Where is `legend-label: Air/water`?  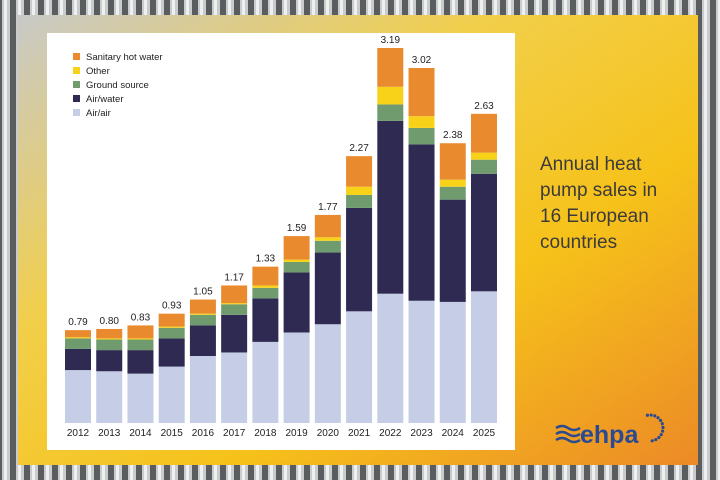 legend-label: Air/water is located at coordinates (104, 99).